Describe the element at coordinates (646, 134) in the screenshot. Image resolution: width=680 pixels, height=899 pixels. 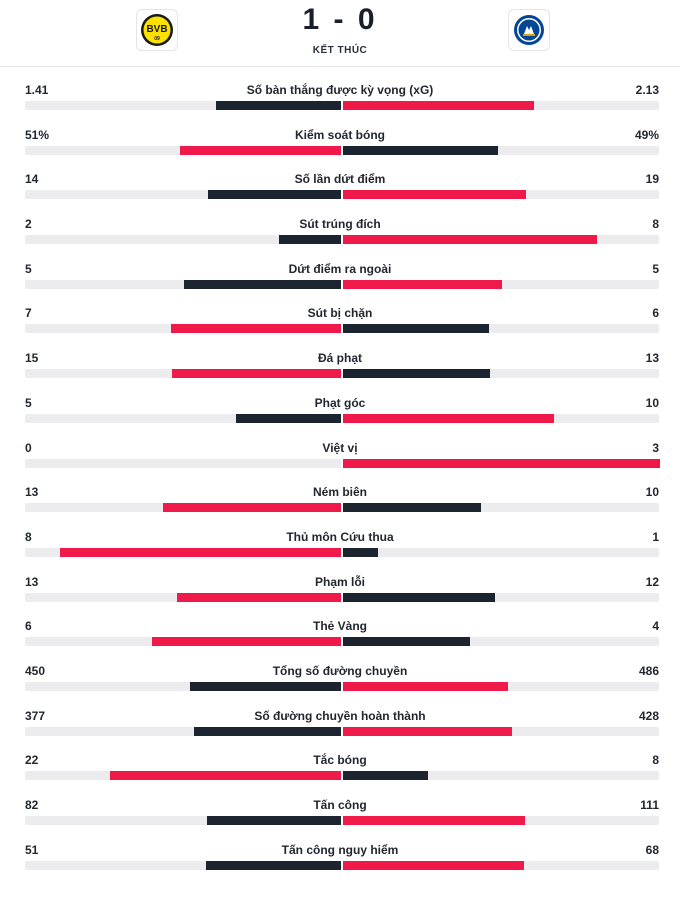
I see `away-stat-value: 49%` at that location.